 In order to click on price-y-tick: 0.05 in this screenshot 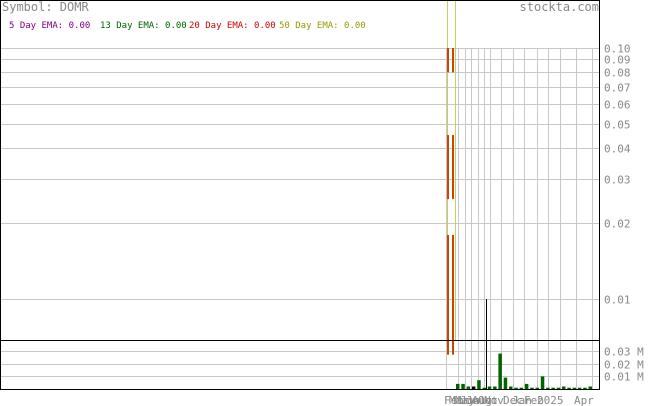, I will do `click(617, 125)`.